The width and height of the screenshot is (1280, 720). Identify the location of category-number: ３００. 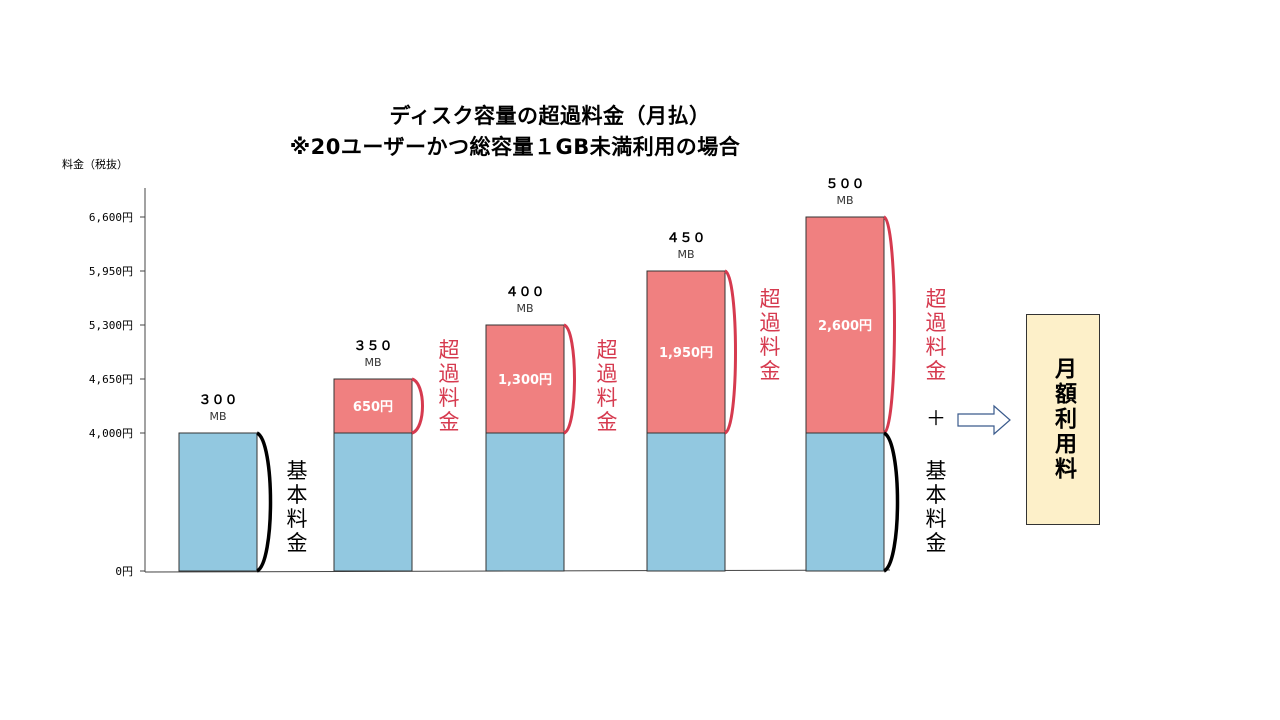
(217, 400).